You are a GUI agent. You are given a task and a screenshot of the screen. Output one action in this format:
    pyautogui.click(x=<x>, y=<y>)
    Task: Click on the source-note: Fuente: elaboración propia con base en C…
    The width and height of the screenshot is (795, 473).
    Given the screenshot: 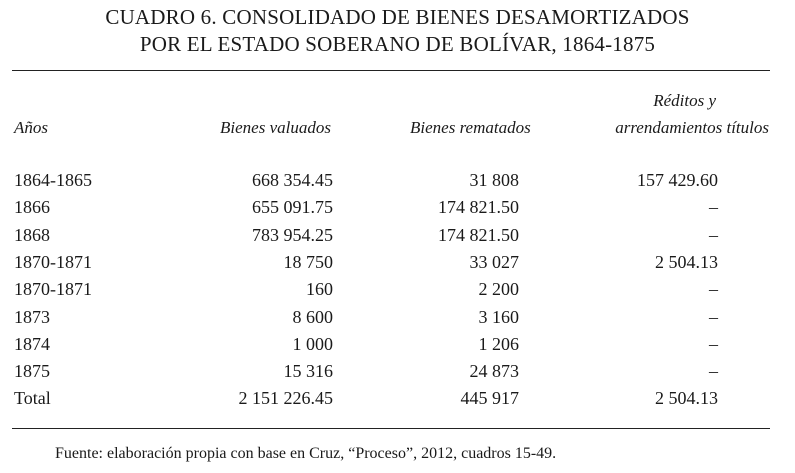 What is the action you would take?
    pyautogui.click(x=306, y=453)
    